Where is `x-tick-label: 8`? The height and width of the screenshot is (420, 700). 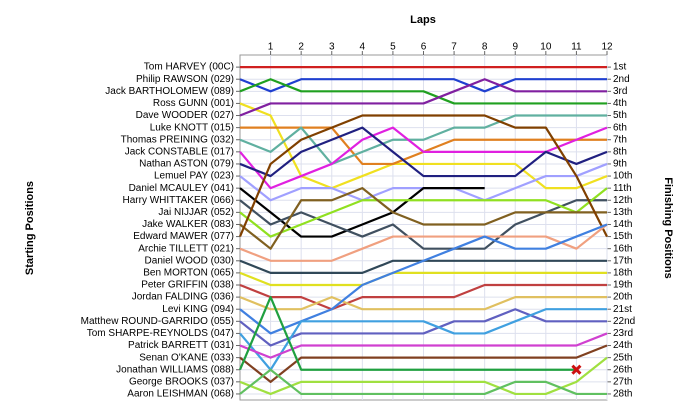 x-tick-label: 8 is located at coordinates (485, 47).